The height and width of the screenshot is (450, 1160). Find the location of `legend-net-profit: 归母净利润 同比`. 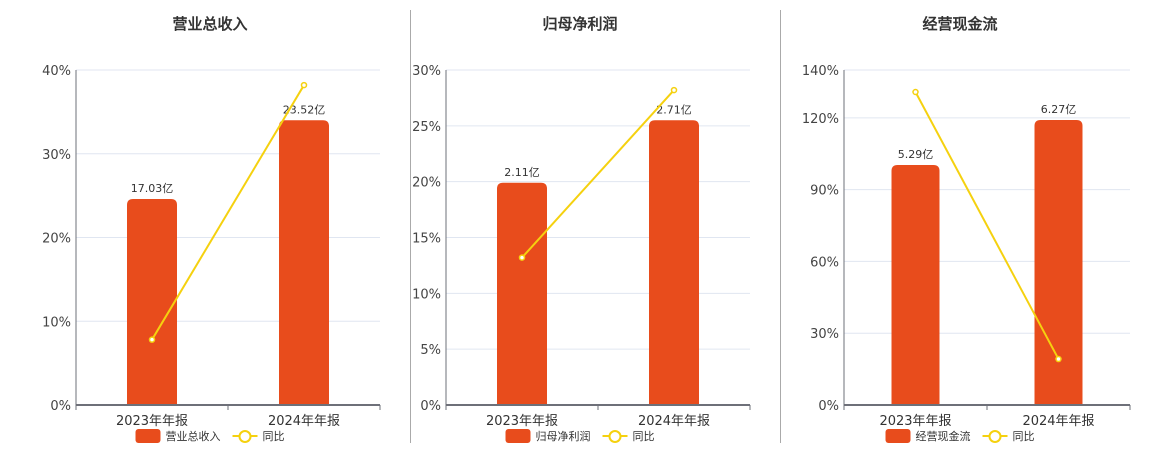

legend-net-profit: 归母净利润 同比 is located at coordinates (580, 436).